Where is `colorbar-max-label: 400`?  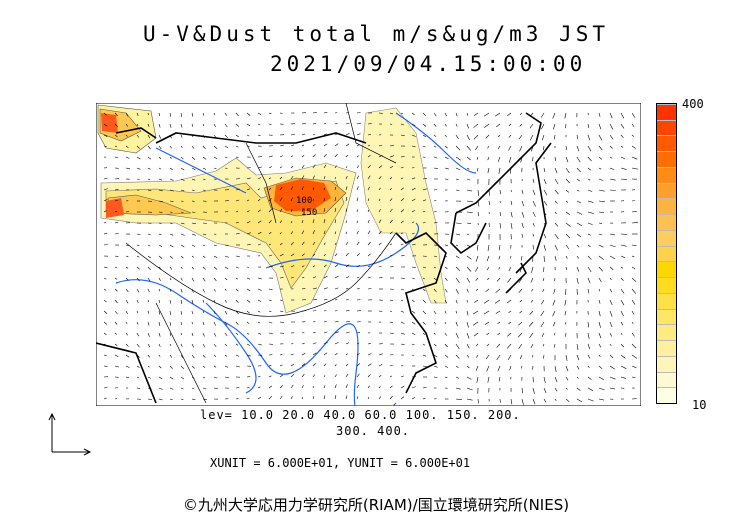 colorbar-max-label: 400 is located at coordinates (693, 104).